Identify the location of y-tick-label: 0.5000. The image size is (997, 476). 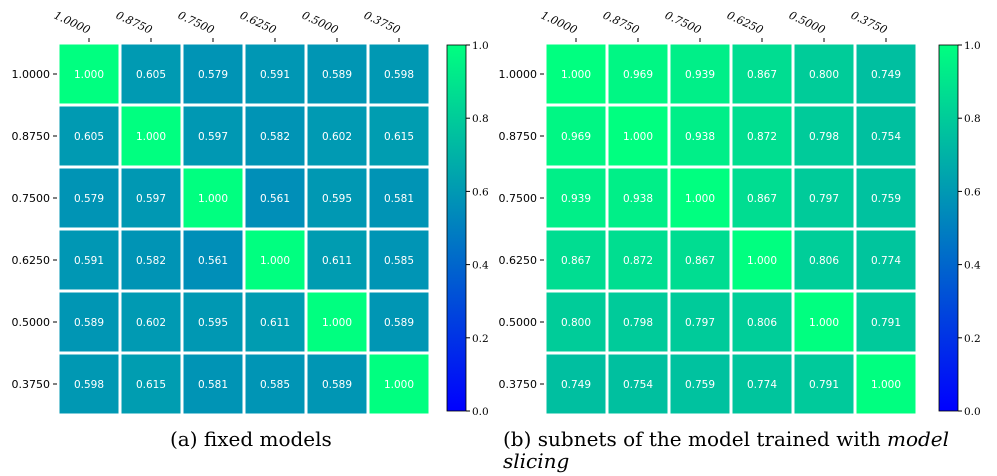
(31, 322).